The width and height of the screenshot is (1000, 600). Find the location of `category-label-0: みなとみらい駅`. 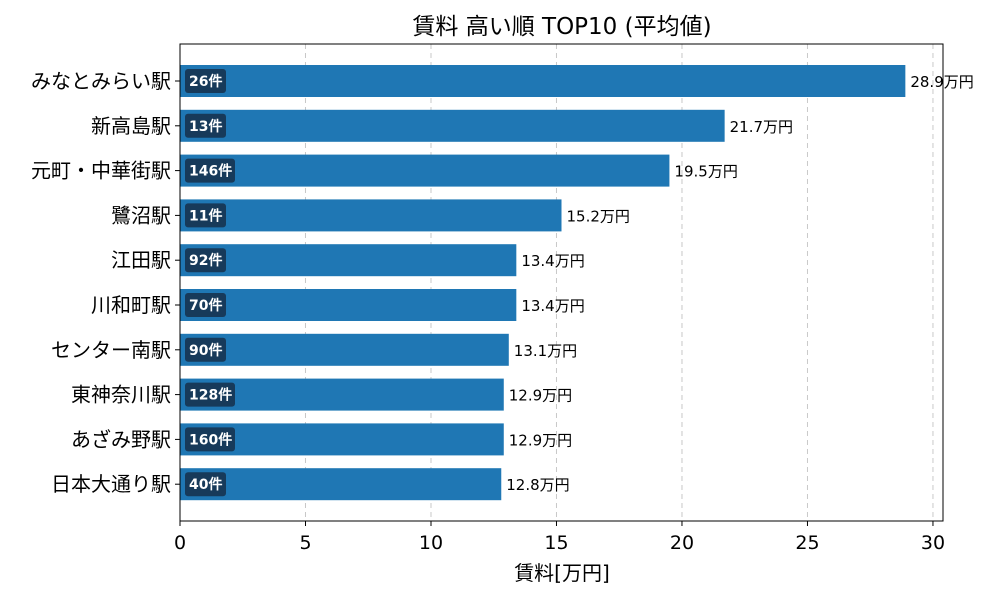

category-label-0: みなとみらい駅 is located at coordinates (101, 81).